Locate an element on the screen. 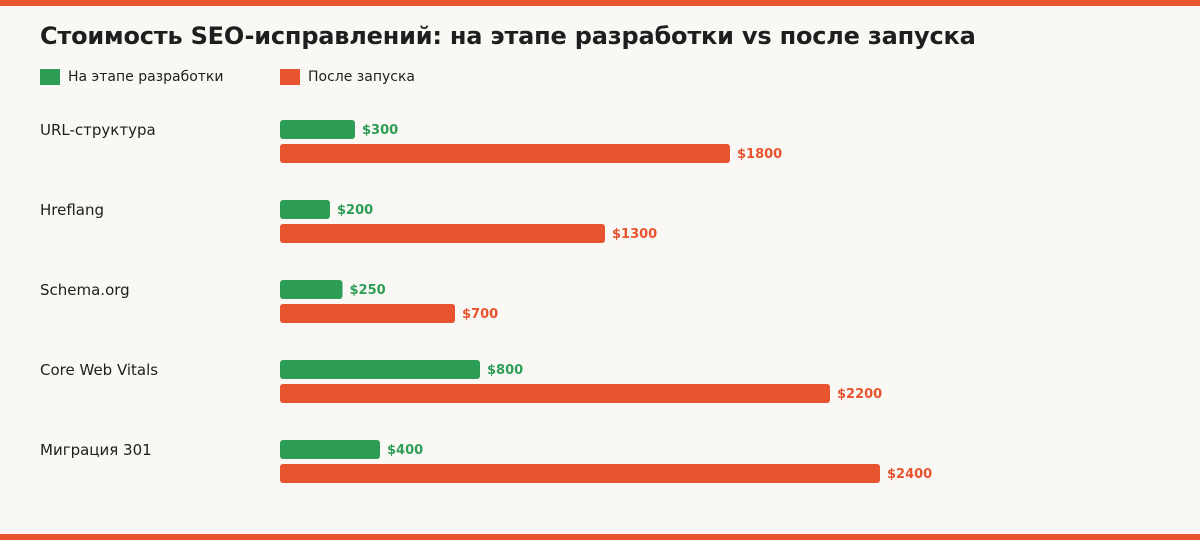 Image resolution: width=1200 pixels, height=540 pixels. legend-item-dev: На этапе разработки is located at coordinates (131, 77).